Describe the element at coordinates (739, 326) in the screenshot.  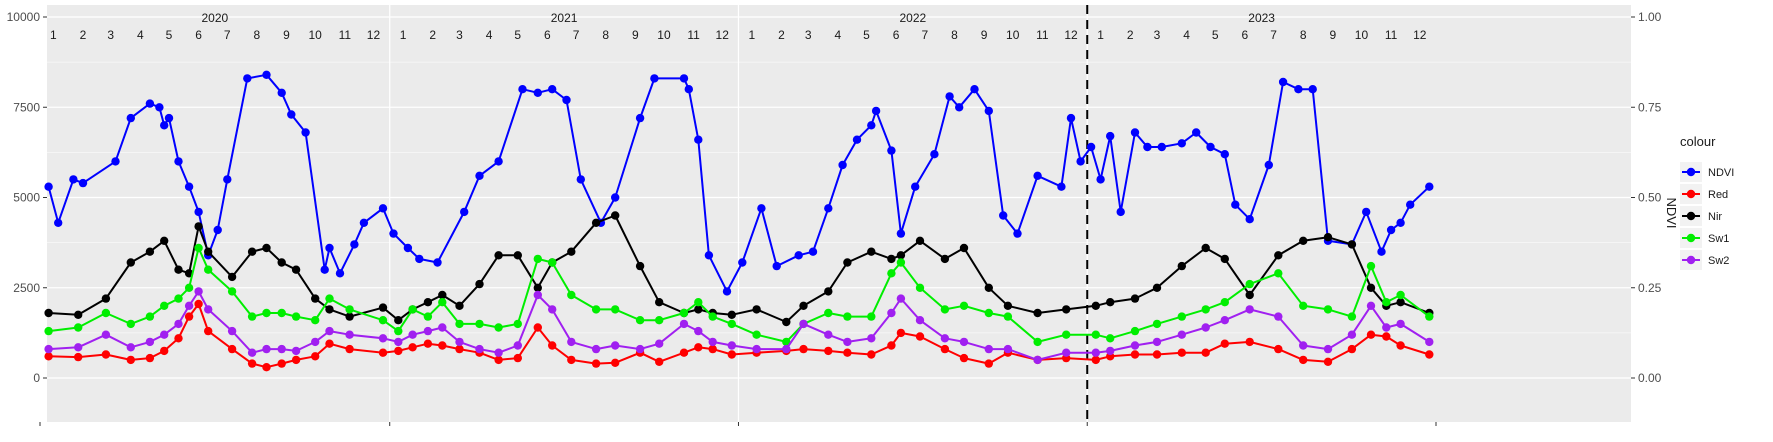
I see `series-sw2` at that location.